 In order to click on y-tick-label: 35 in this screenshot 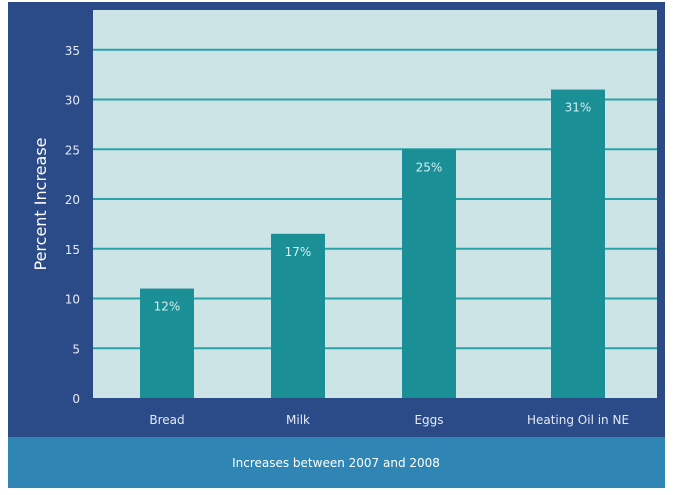, I will do `click(72, 51)`.